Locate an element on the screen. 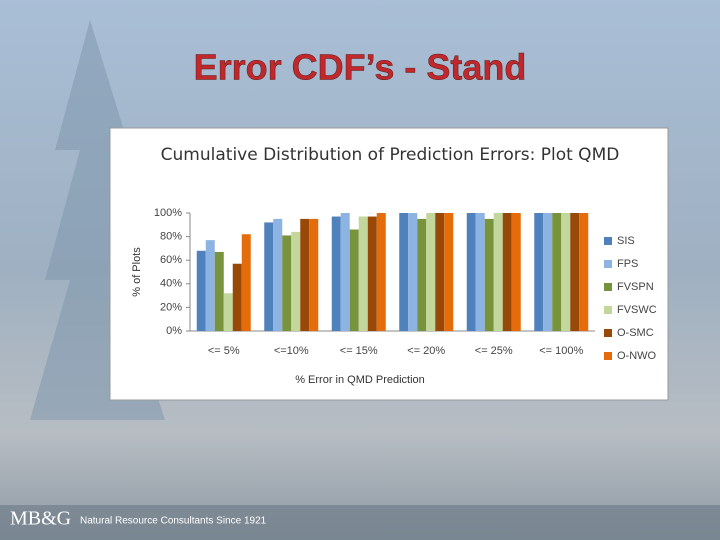  y-tick-label: 60% is located at coordinates (171, 260).